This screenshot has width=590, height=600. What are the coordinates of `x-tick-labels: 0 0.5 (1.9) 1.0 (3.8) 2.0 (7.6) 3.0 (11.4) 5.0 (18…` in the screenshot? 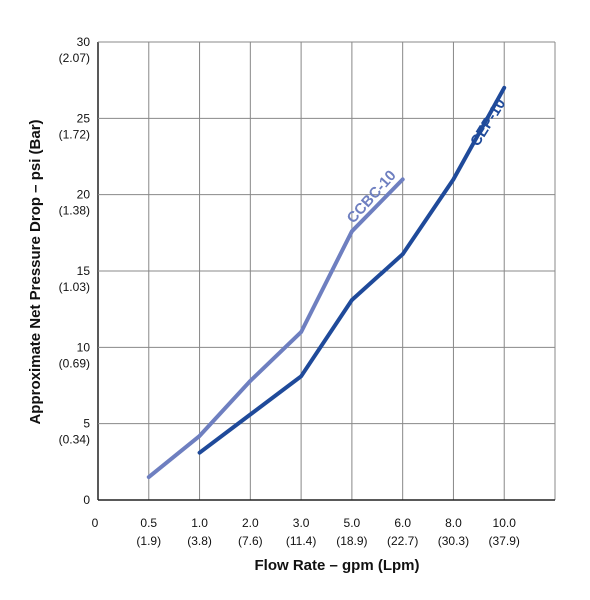 It's located at (306, 532).